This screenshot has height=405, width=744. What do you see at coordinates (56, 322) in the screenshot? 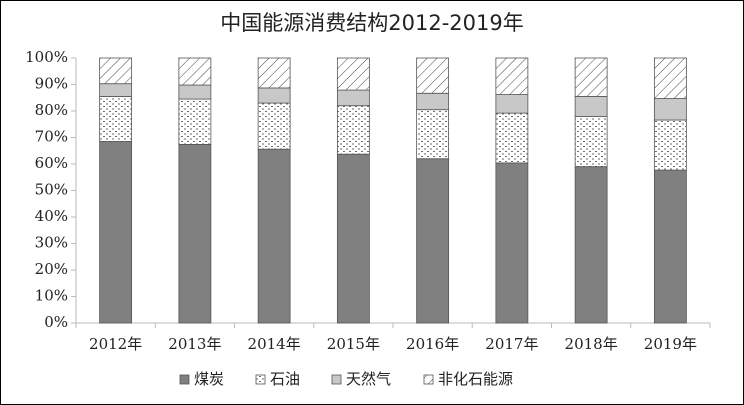
I see `y-tick-label: 0%` at bounding box center [56, 322].